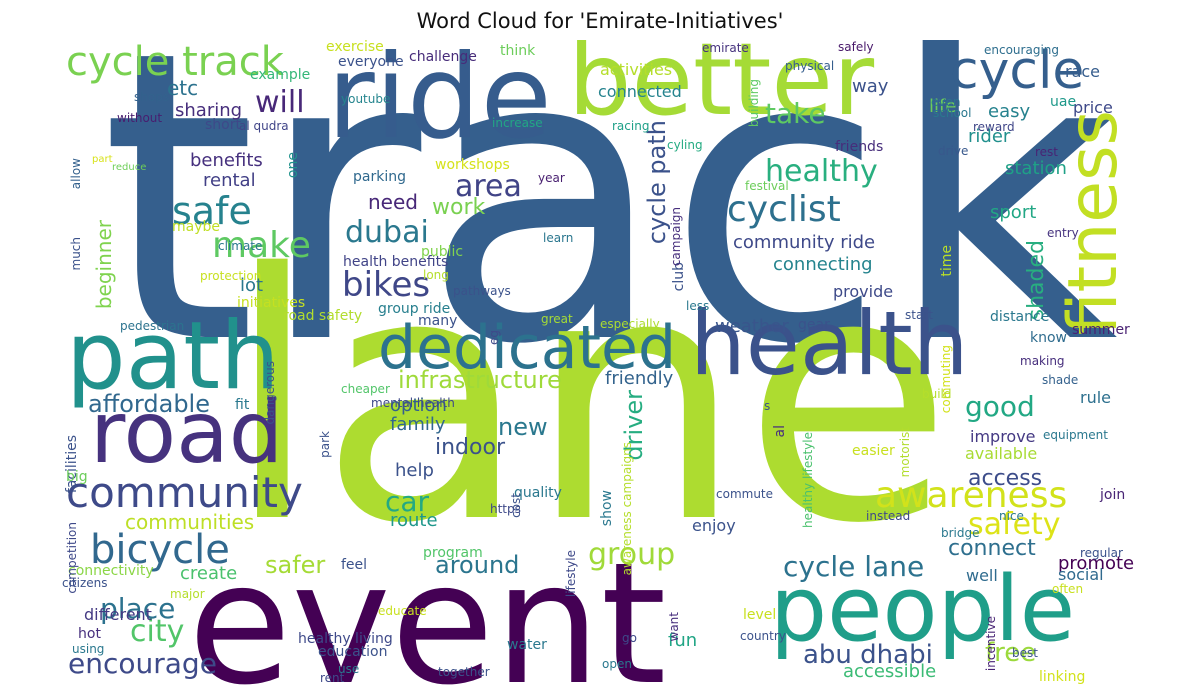  I want to click on word-motorist: motorist, so click(905, 452).